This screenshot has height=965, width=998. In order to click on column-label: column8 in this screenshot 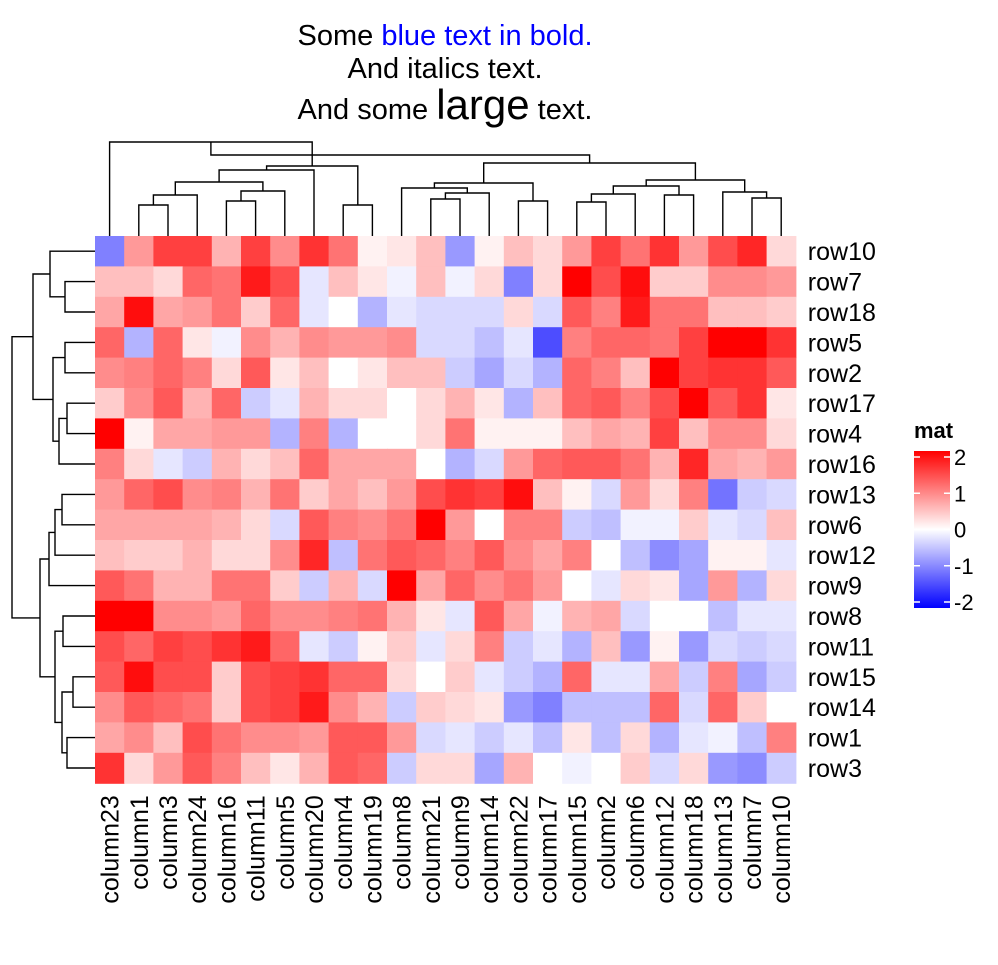, I will do `click(403, 842)`.